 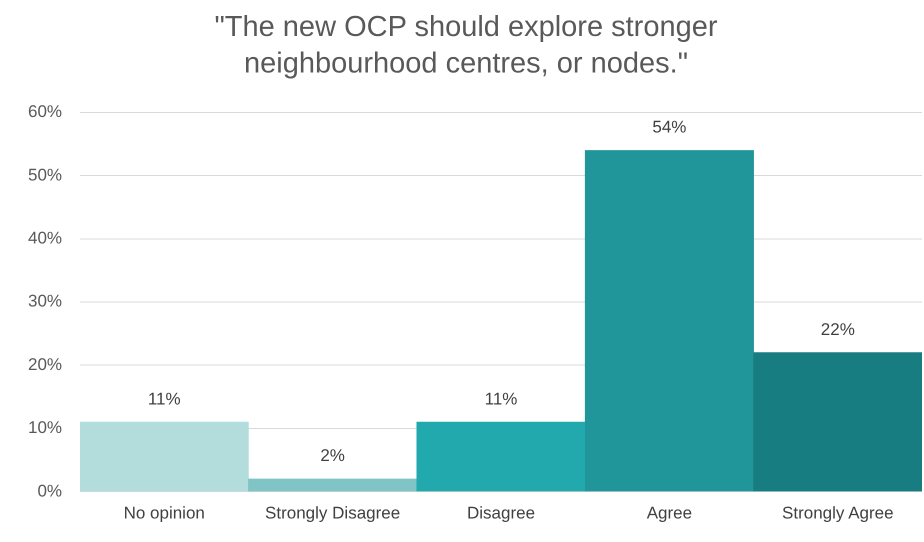 I want to click on x-tick-label: Disagree, so click(x=501, y=512).